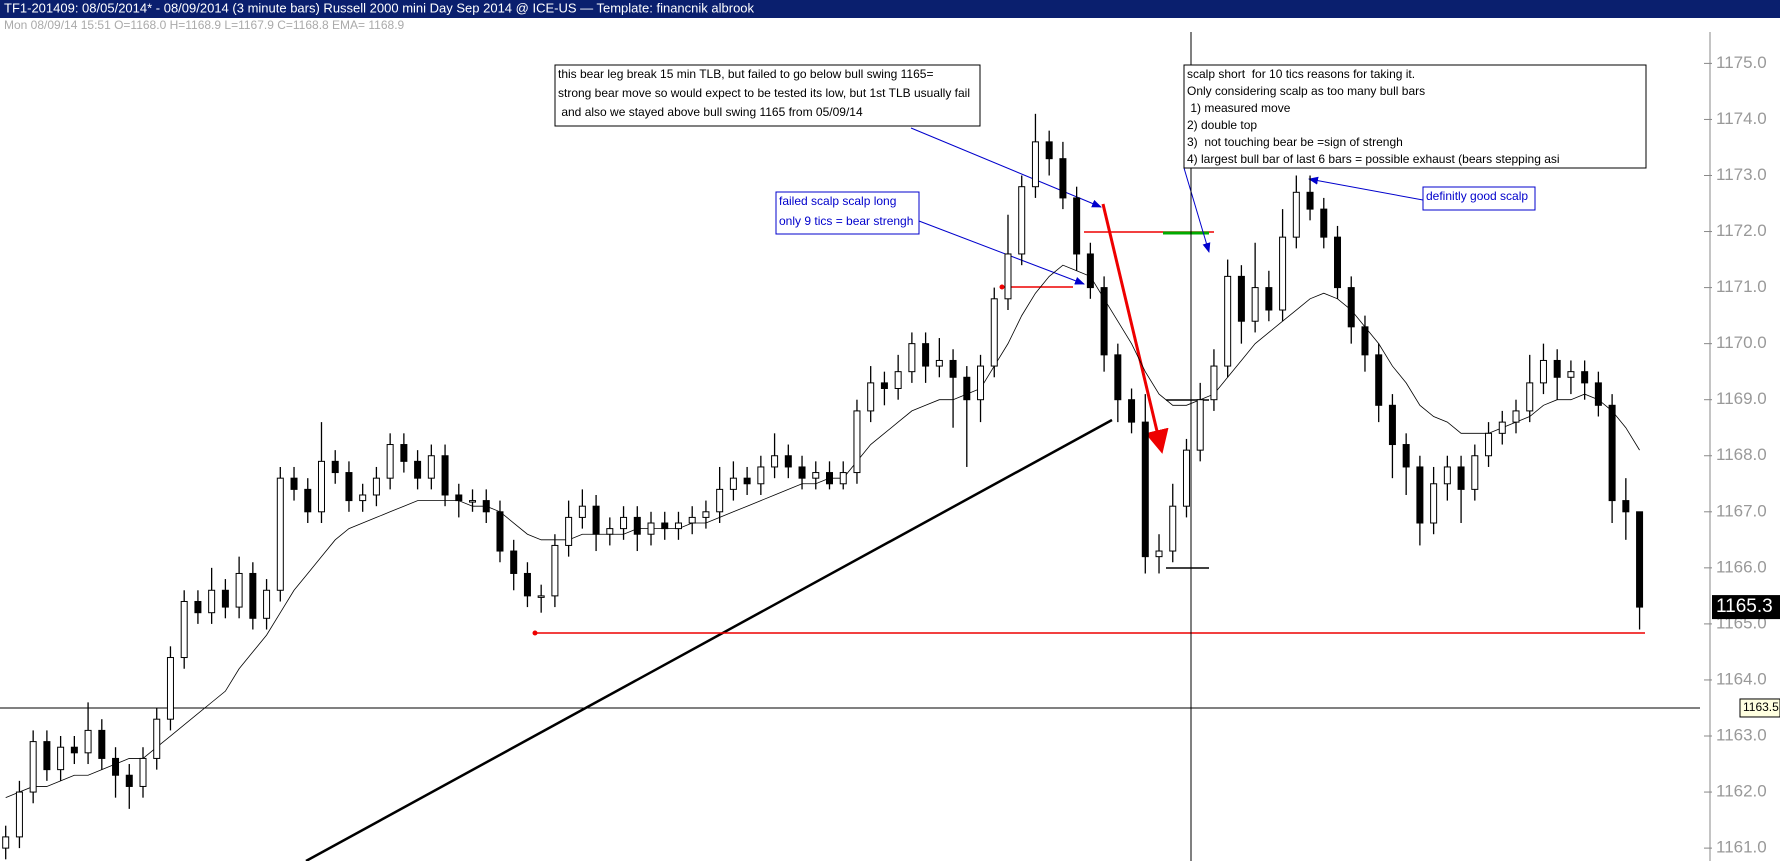  Describe the element at coordinates (1741, 847) in the screenshot. I see `y-tick-label: 1161.0` at that location.